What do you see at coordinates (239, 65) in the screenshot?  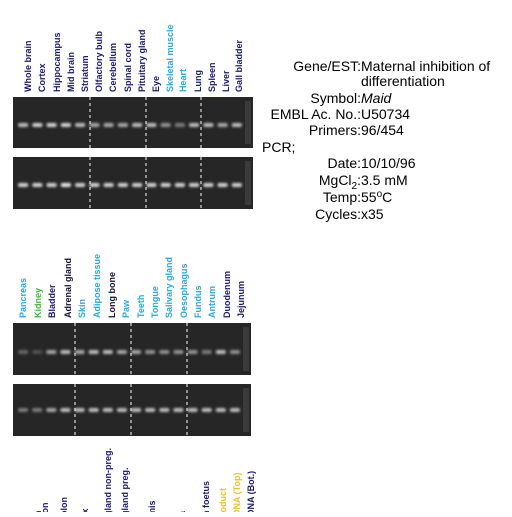 I see `lane-label: Gall bladder` at bounding box center [239, 65].